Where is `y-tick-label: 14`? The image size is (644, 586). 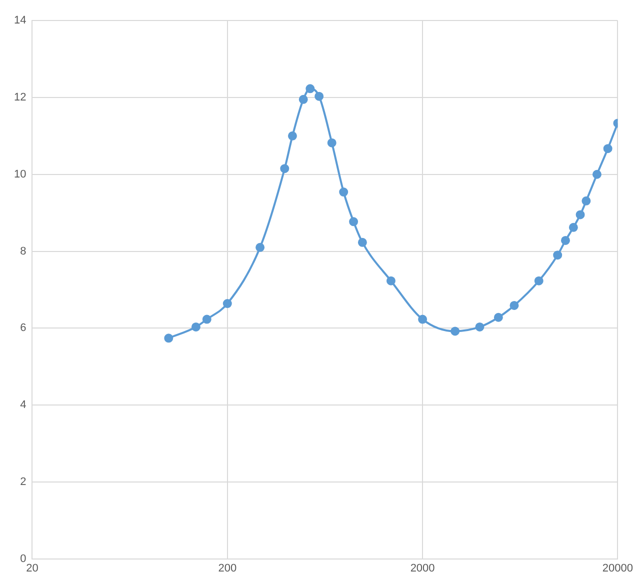
y-tick-label: 14 is located at coordinates (20, 20).